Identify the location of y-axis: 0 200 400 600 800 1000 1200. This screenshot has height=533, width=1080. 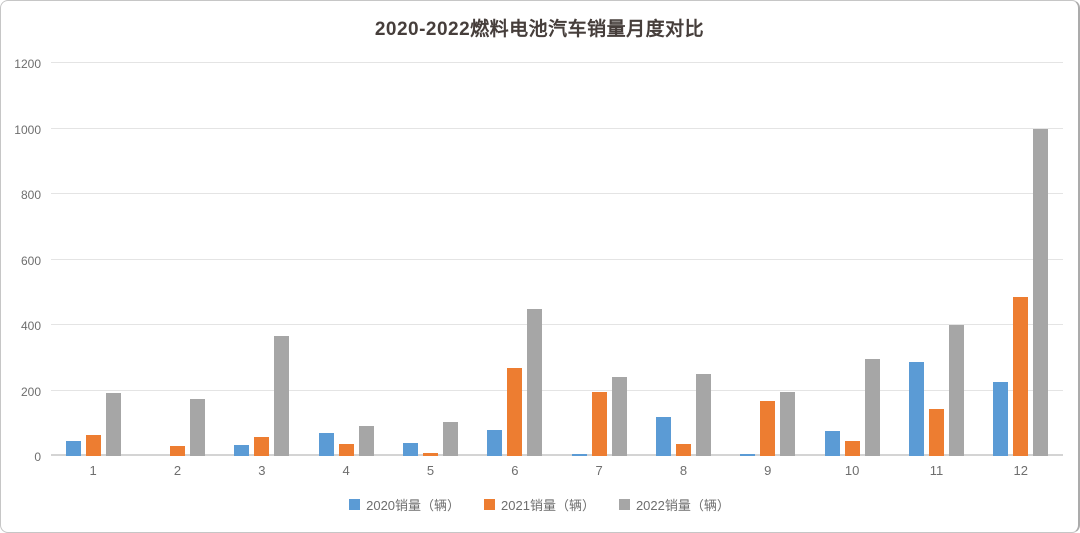
(23, 260).